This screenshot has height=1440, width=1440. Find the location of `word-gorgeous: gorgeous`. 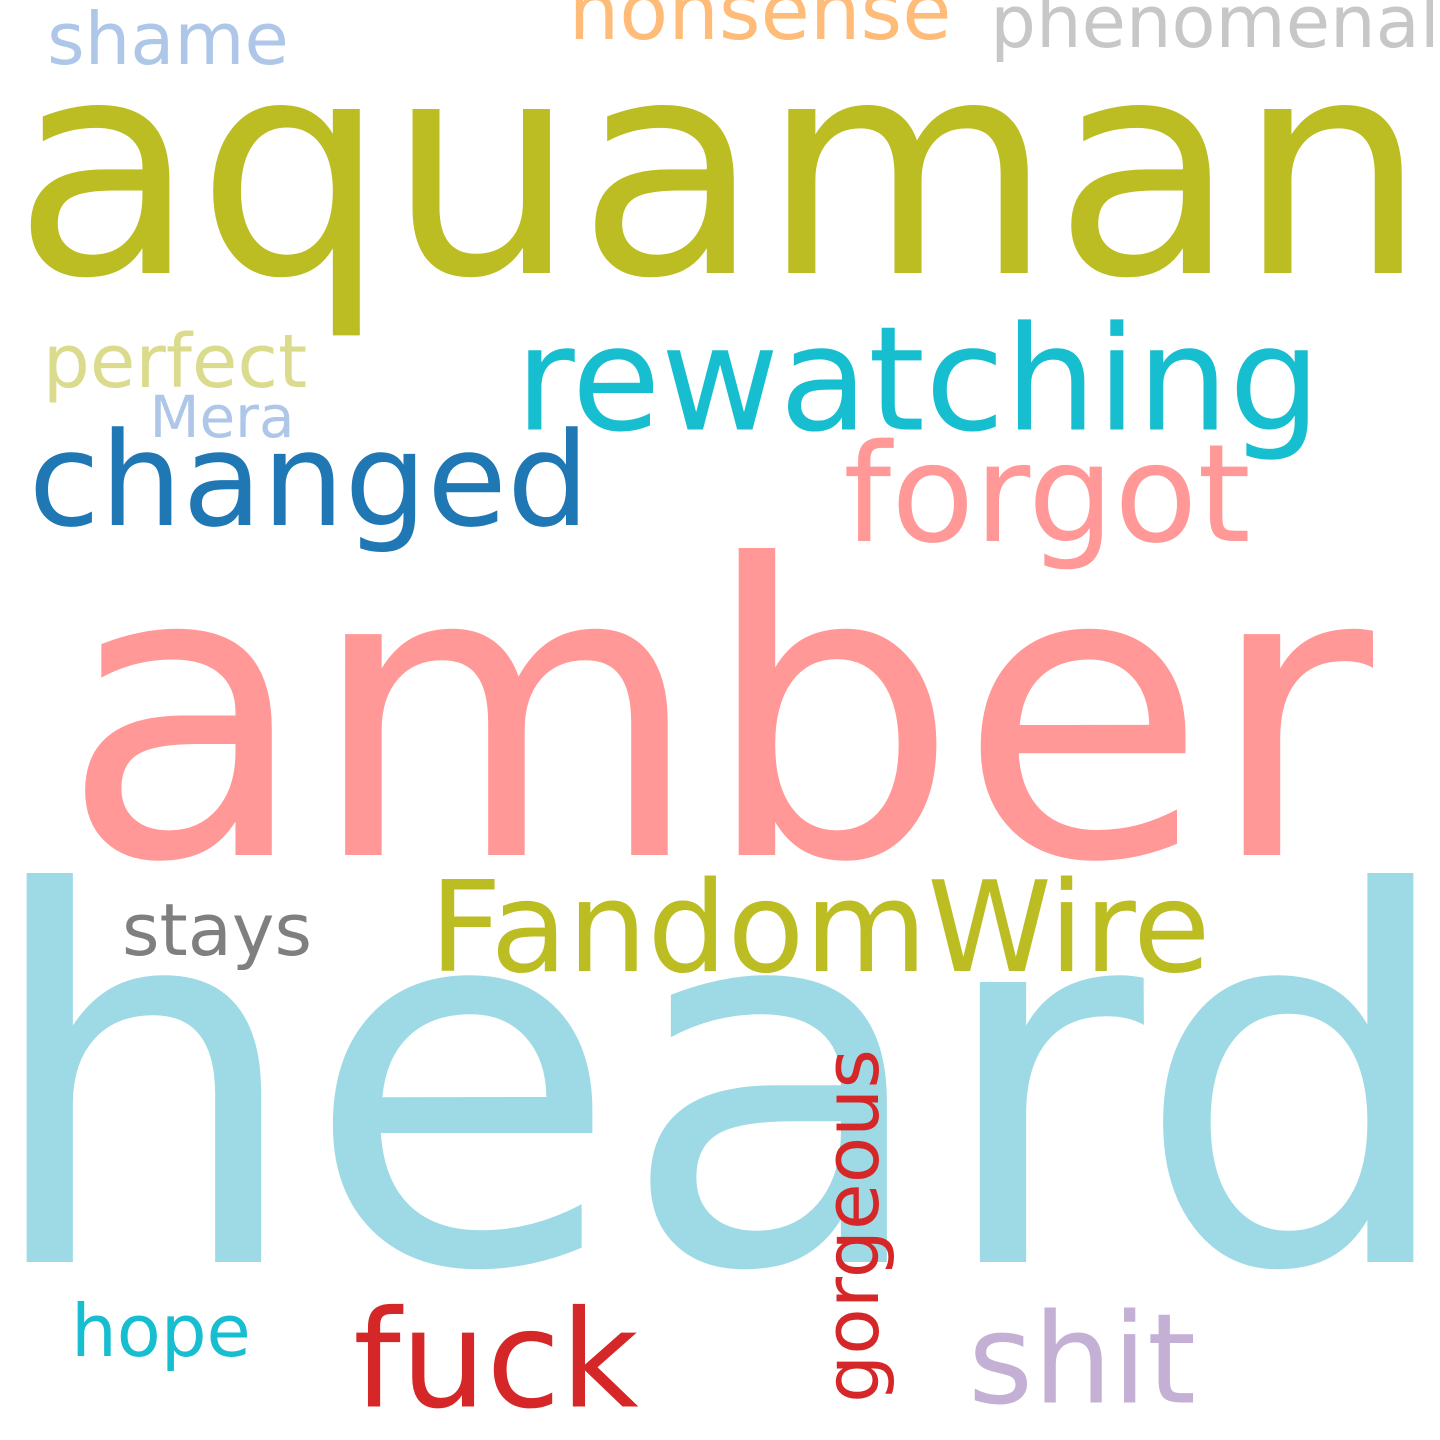

word-gorgeous: gorgeous is located at coordinates (851, 1226).